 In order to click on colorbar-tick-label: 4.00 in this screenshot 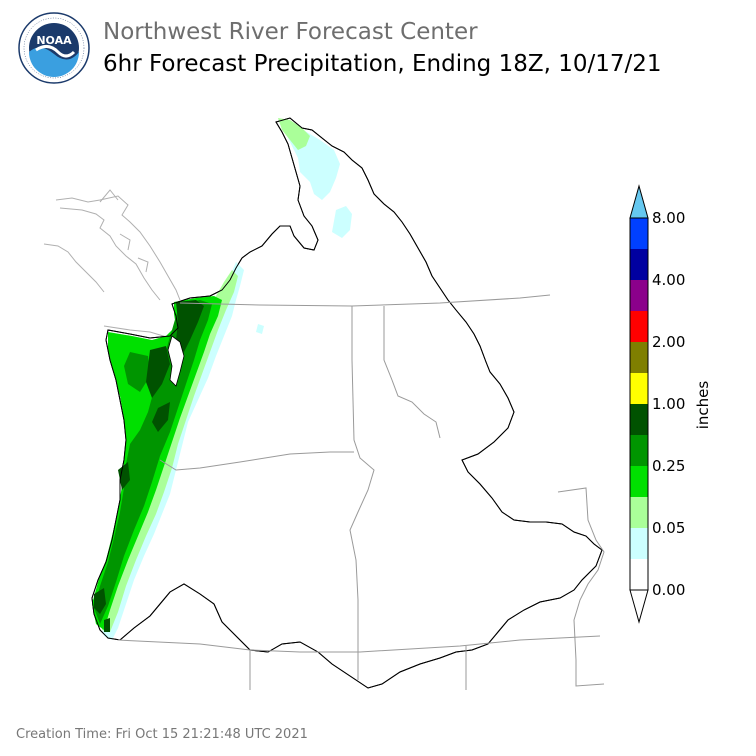, I will do `click(669, 280)`.